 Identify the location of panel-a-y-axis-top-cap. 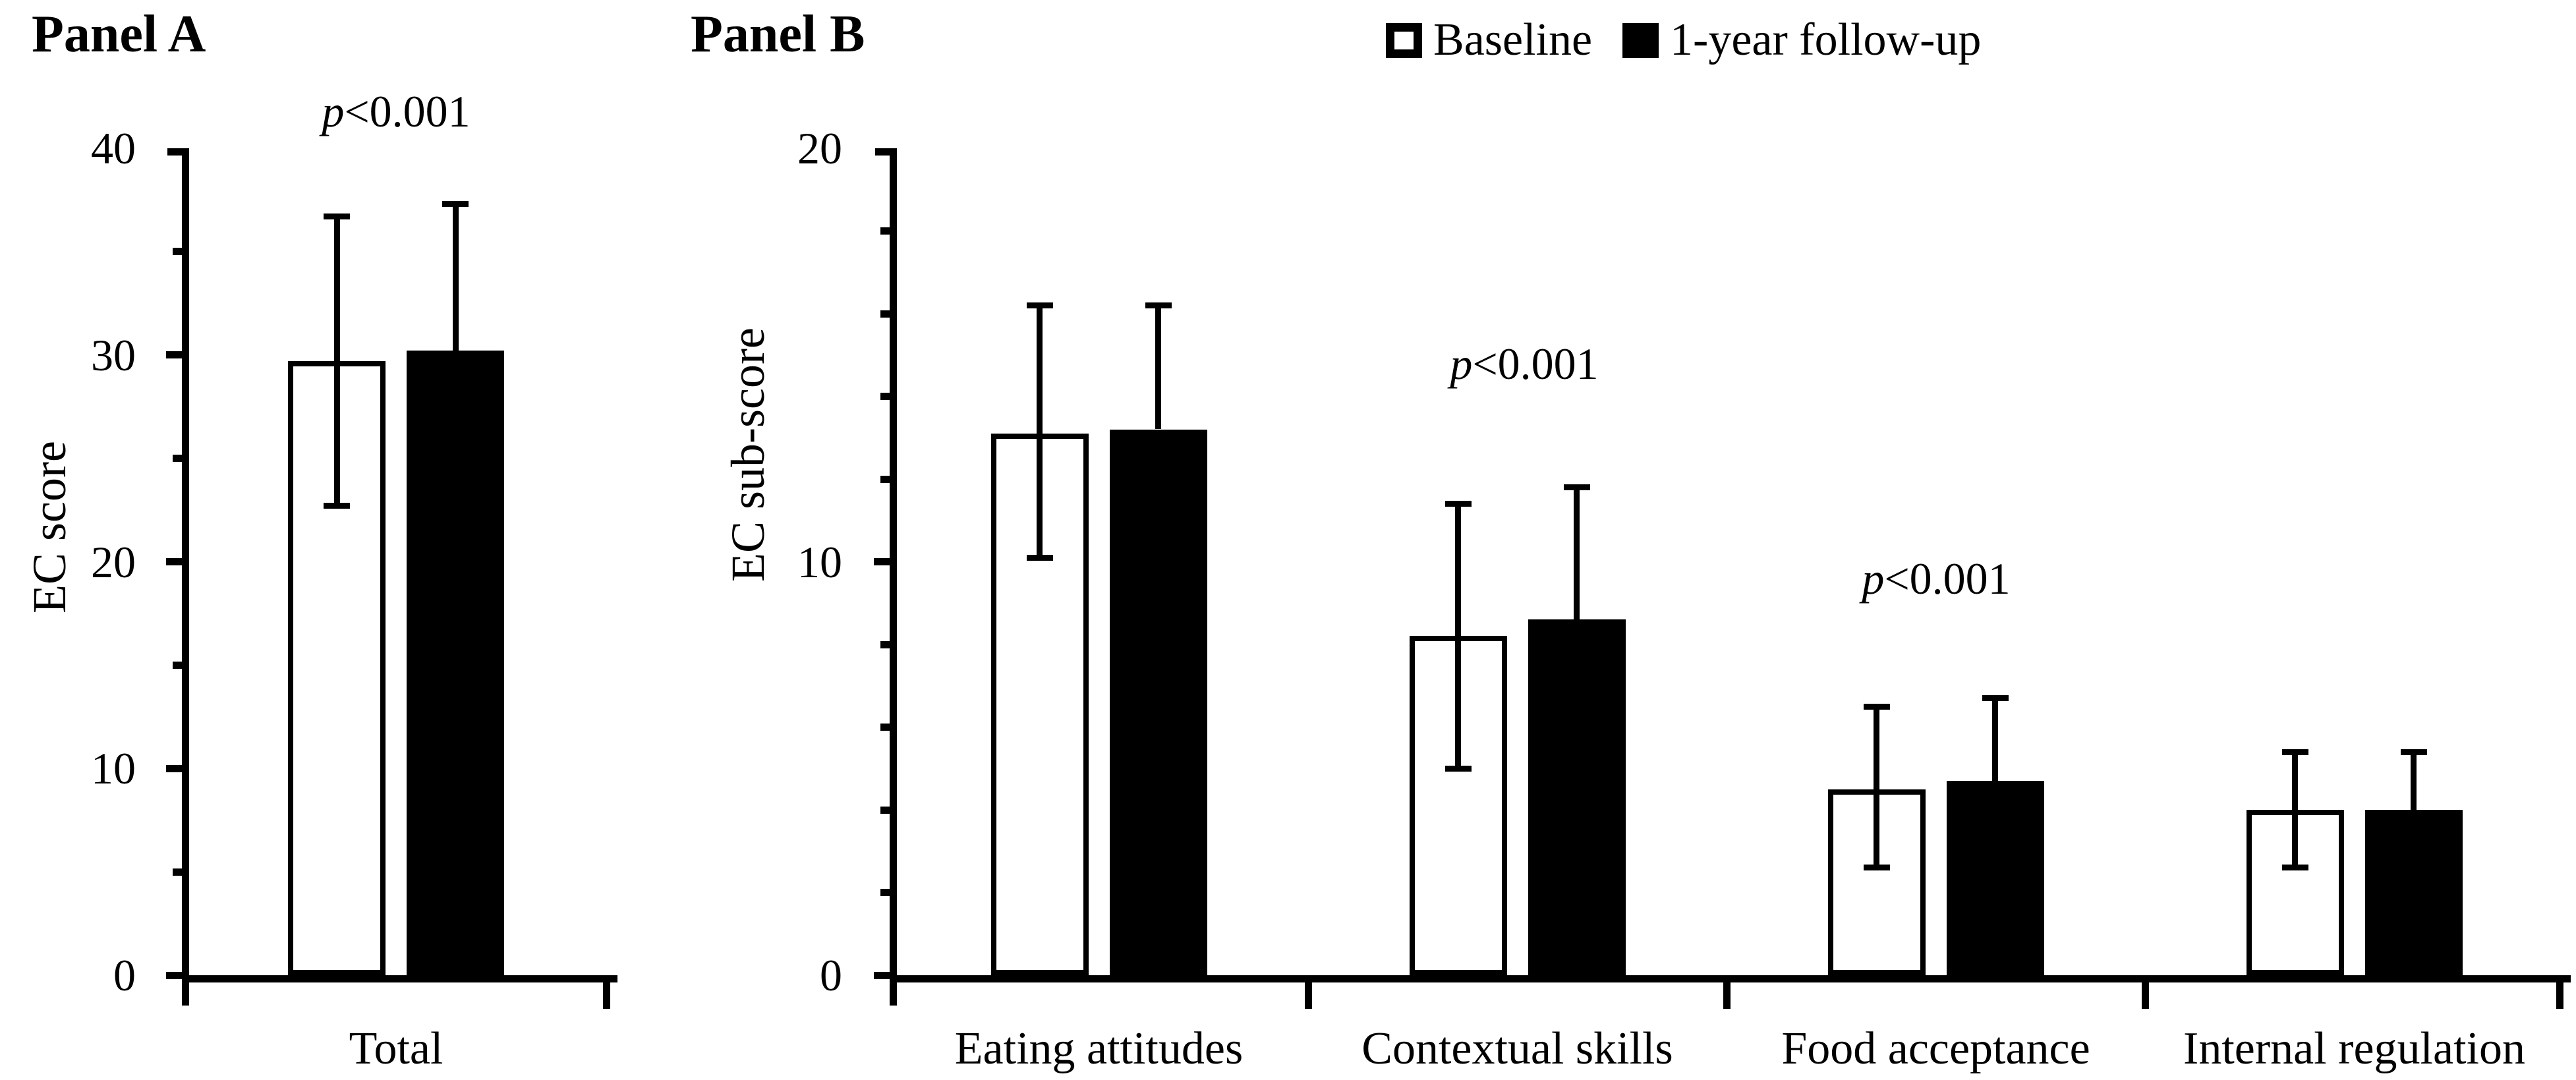
(178, 152).